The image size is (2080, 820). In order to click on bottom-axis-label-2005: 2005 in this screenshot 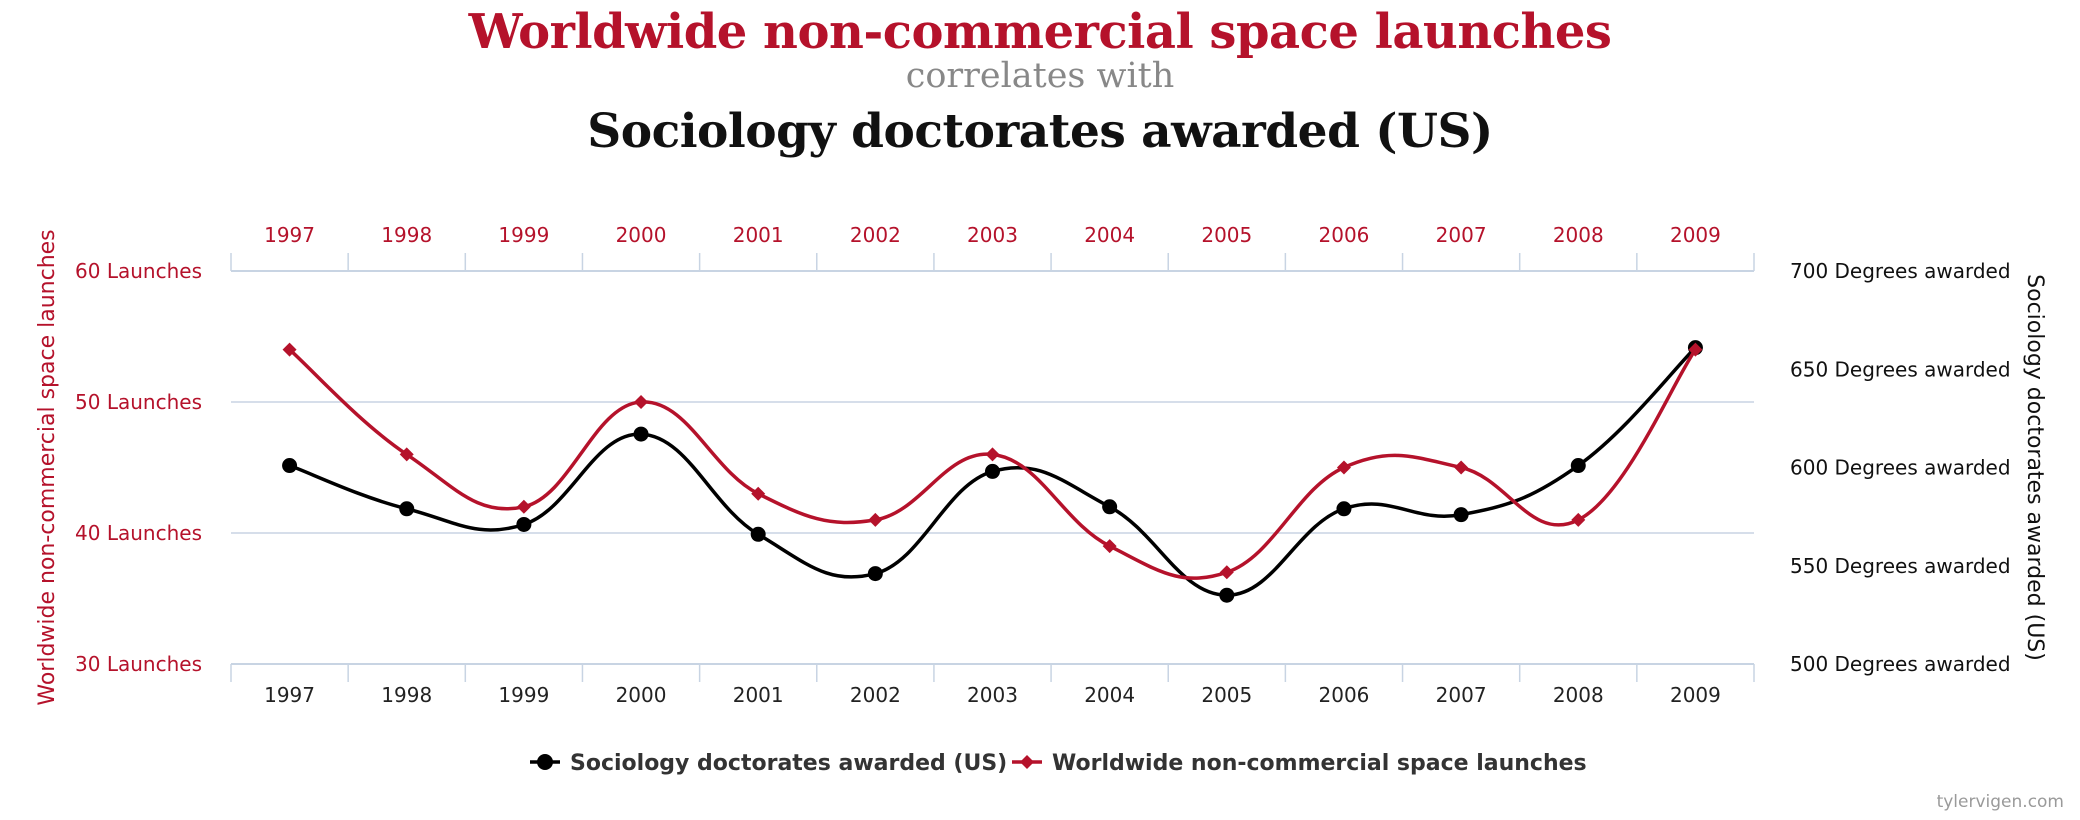, I will do `click(1226, 695)`.